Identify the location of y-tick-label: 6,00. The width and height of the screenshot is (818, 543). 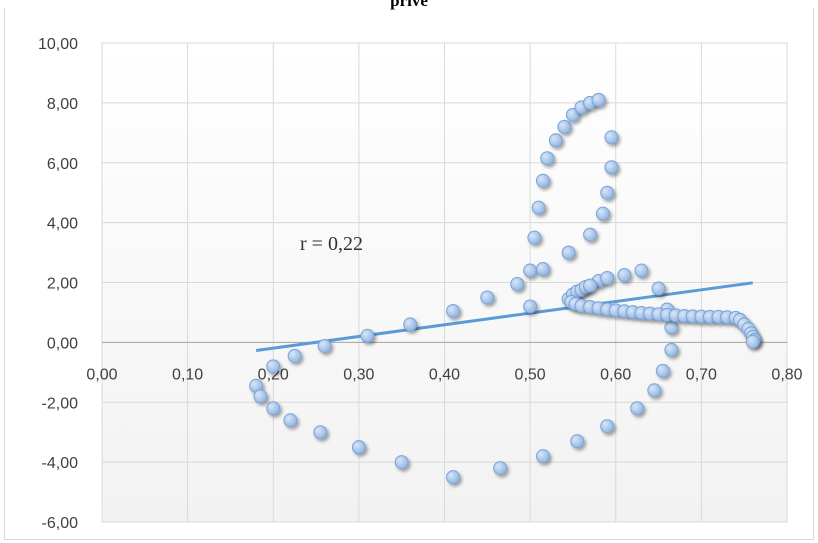
(62, 164).